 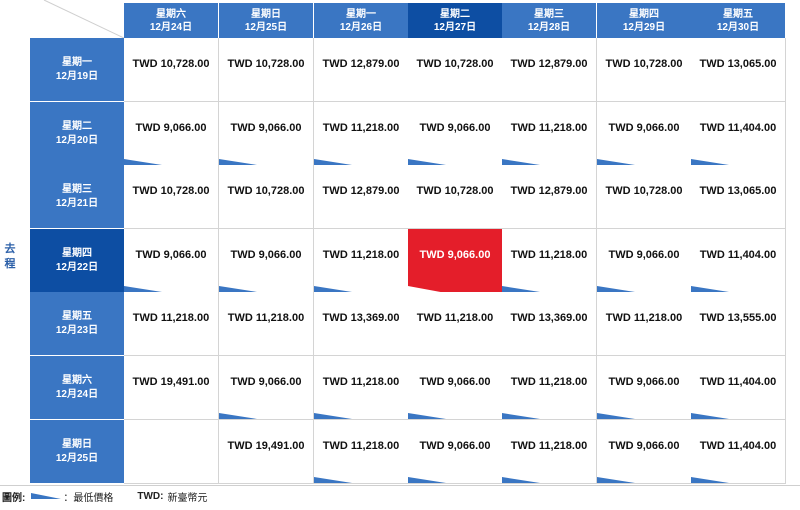 What do you see at coordinates (83, 19) in the screenshot?
I see `corner-diagonal` at bounding box center [83, 19].